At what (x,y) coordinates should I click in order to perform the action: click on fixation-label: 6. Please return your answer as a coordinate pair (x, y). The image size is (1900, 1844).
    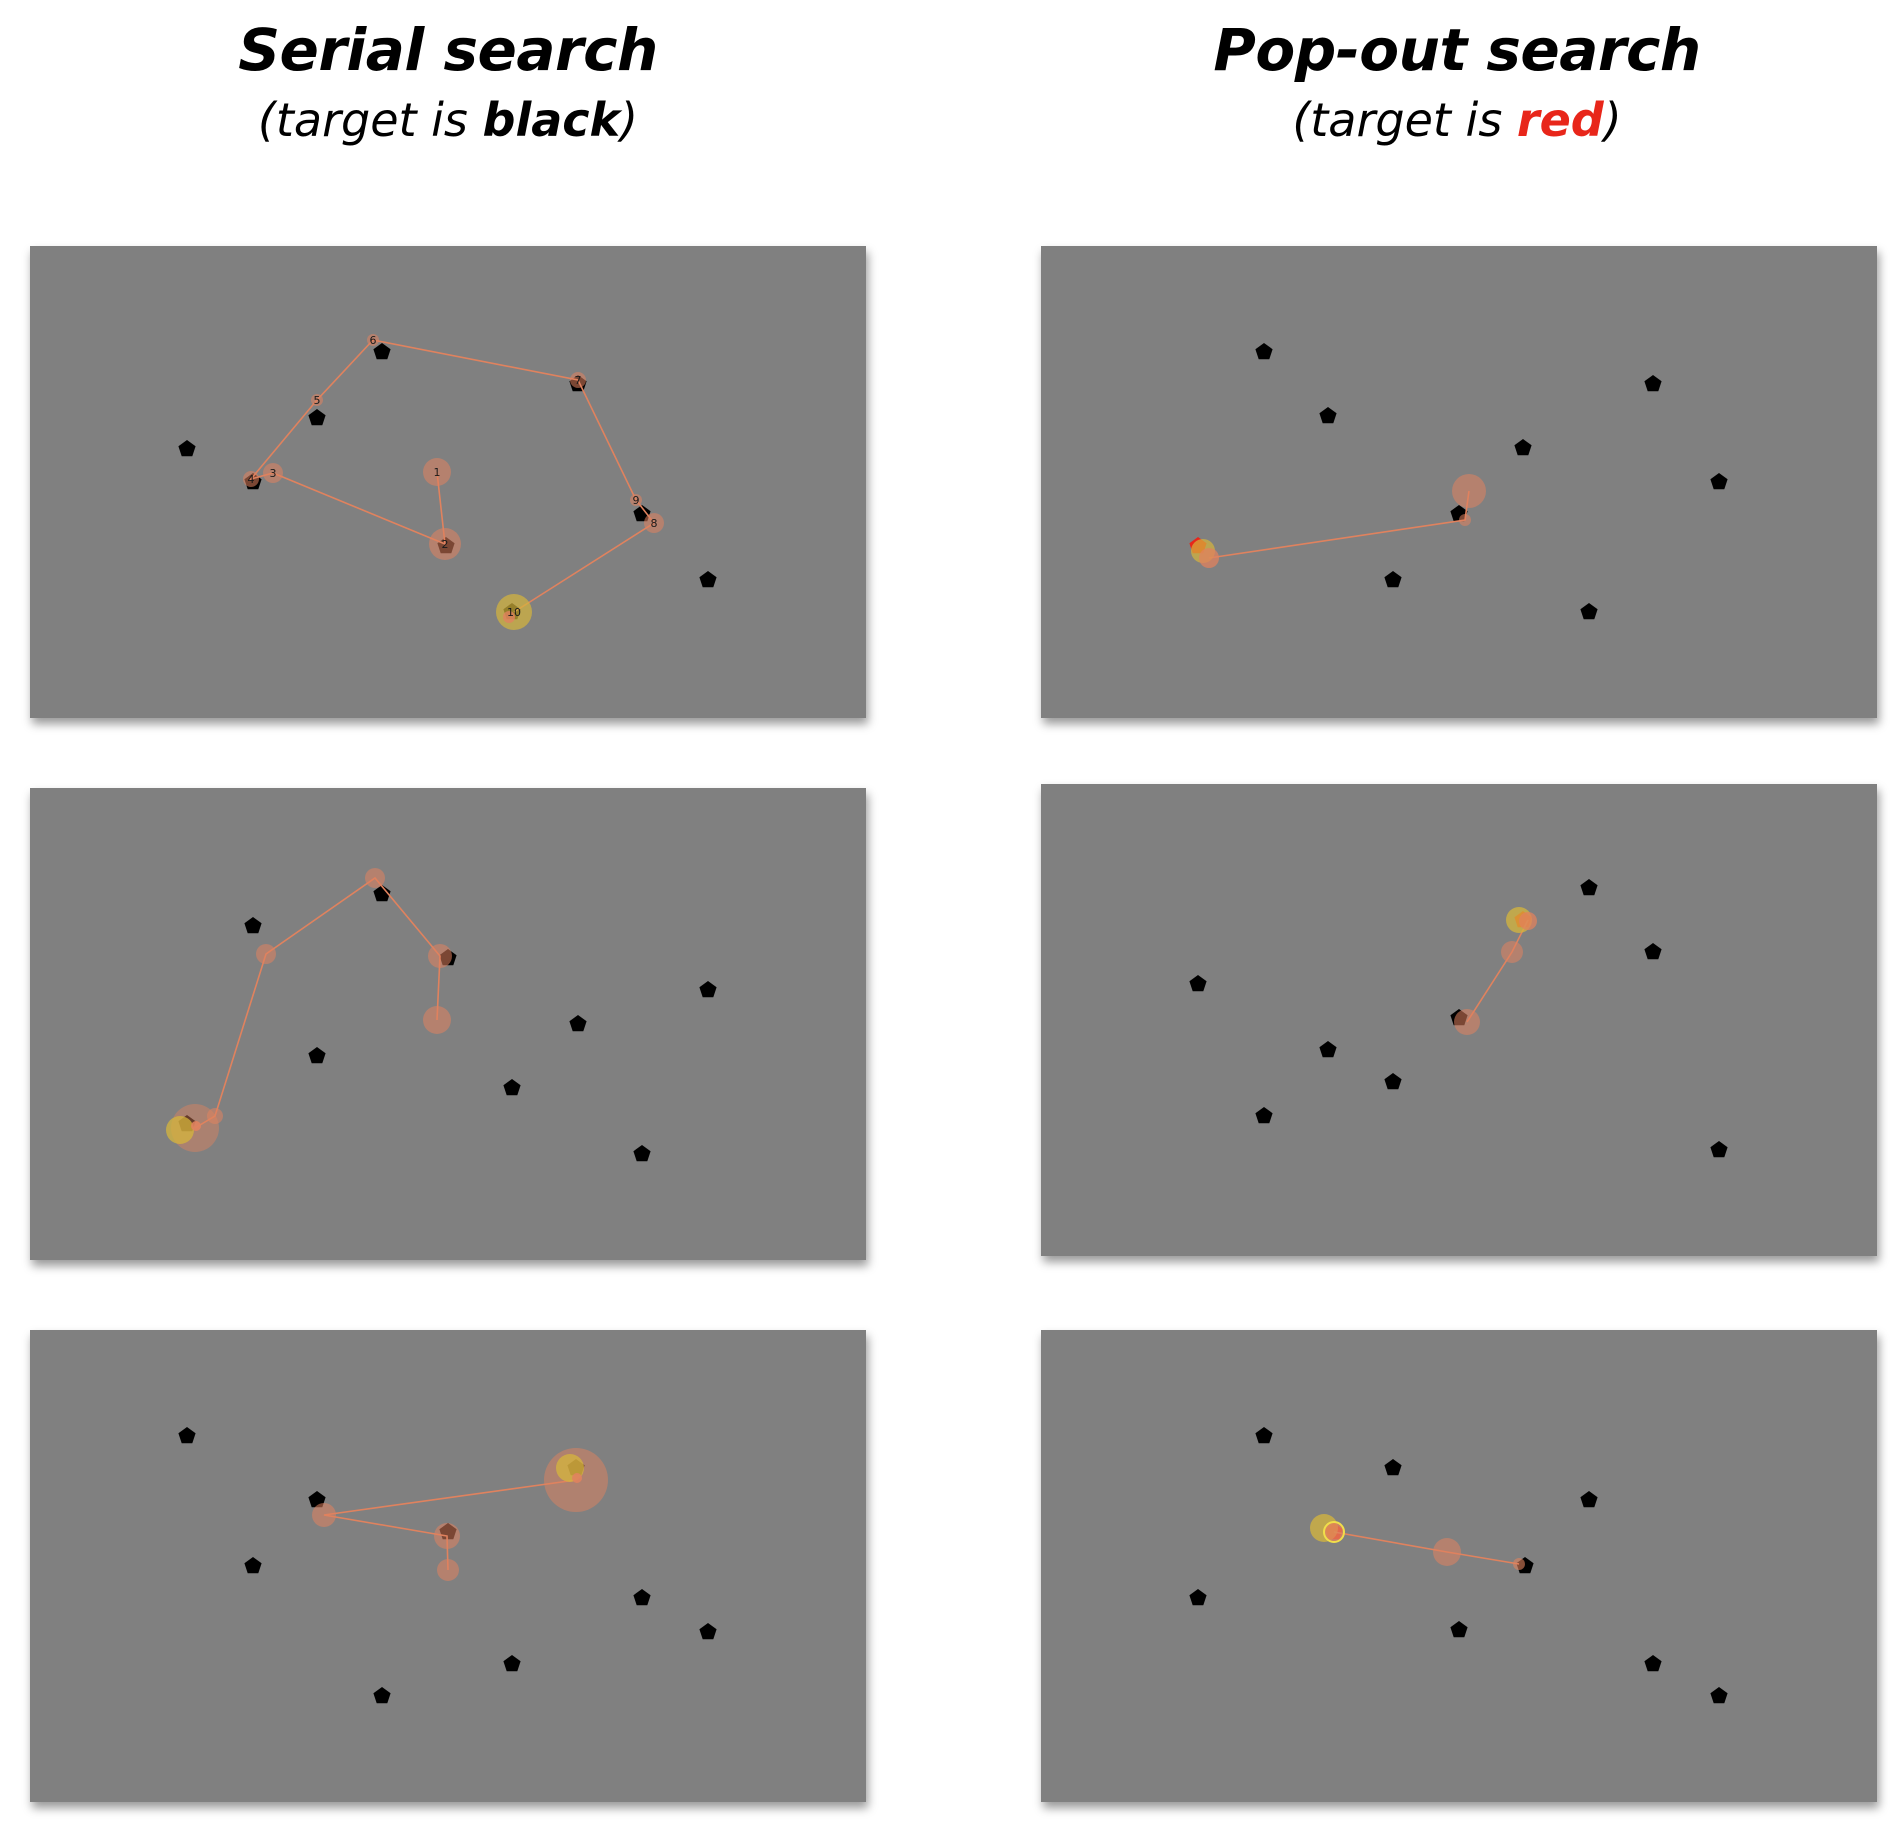
    Looking at the image, I should click on (373, 340).